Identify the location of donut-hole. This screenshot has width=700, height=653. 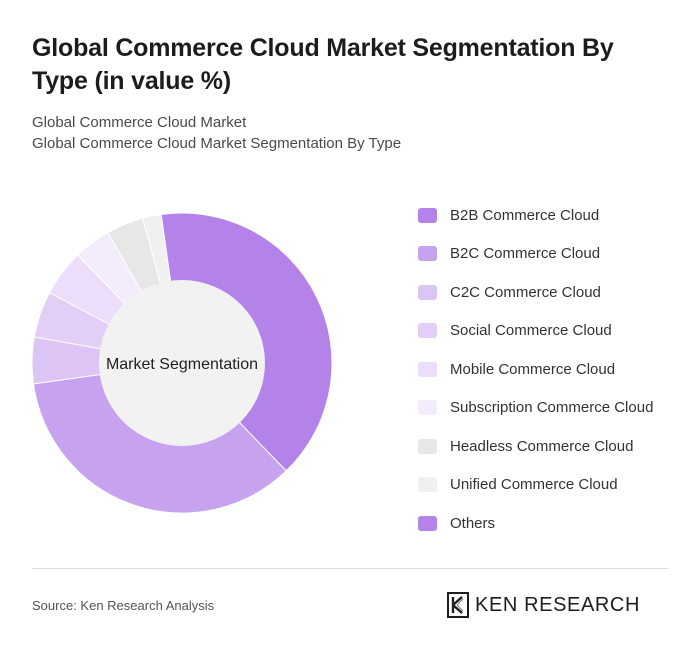
(182, 363).